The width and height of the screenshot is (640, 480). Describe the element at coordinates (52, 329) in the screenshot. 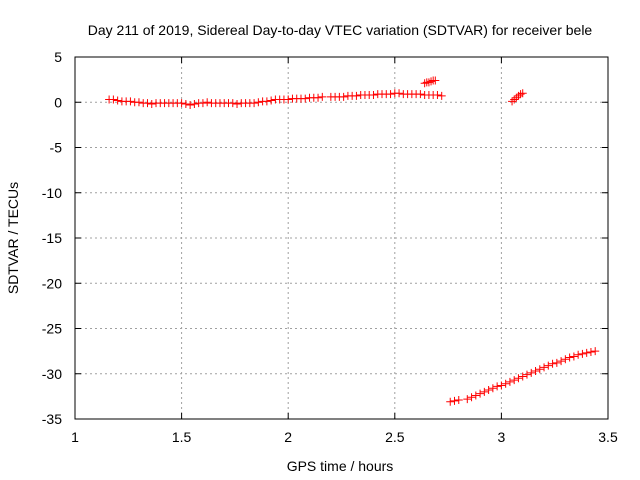

I see `y-tick-label: -25` at that location.